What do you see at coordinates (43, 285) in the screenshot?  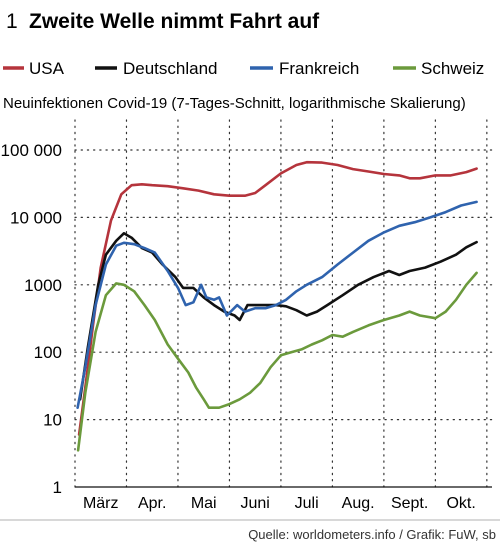 I see `y-tick-label: 1000` at bounding box center [43, 285].